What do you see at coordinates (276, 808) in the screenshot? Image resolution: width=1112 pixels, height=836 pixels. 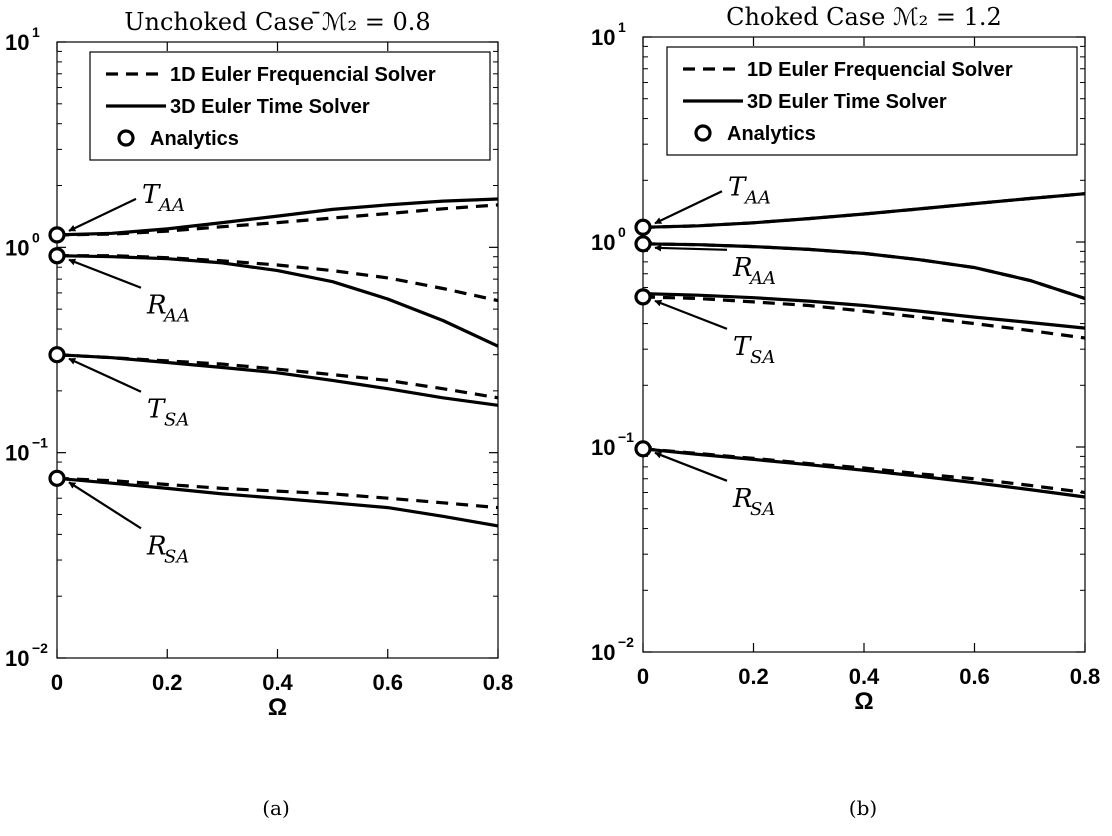 I see `panel-caption: (a)` at bounding box center [276, 808].